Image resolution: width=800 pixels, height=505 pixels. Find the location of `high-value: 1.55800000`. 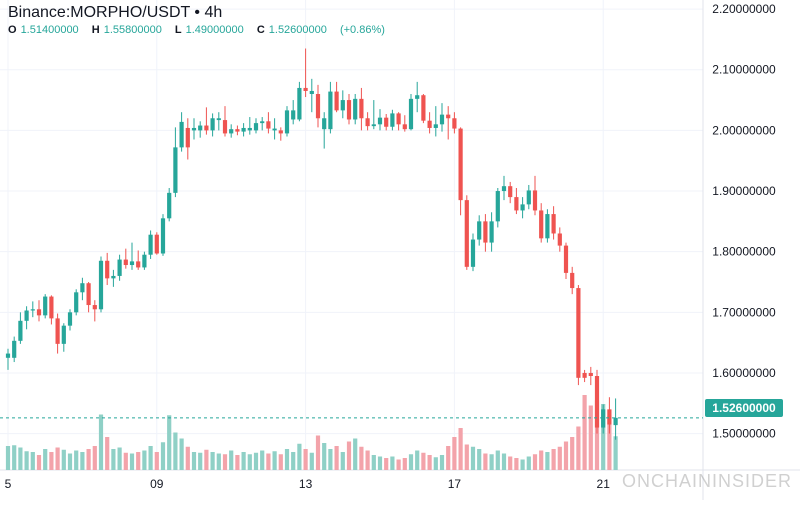

high-value: 1.55800000 is located at coordinates (132, 30).